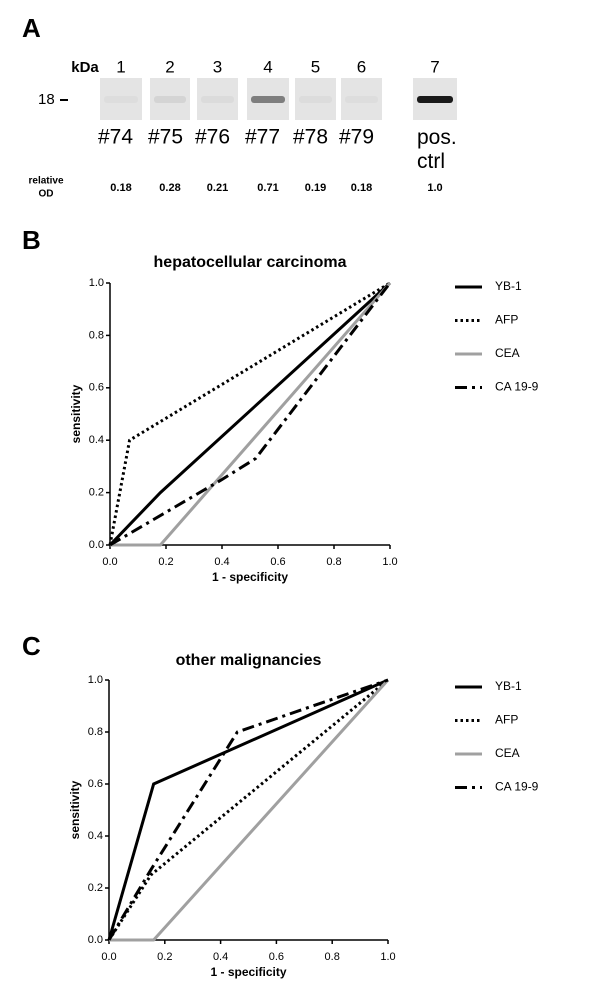 The width and height of the screenshot is (600, 991). What do you see at coordinates (310, 137) in the screenshot?
I see `sample-label: #78` at bounding box center [310, 137].